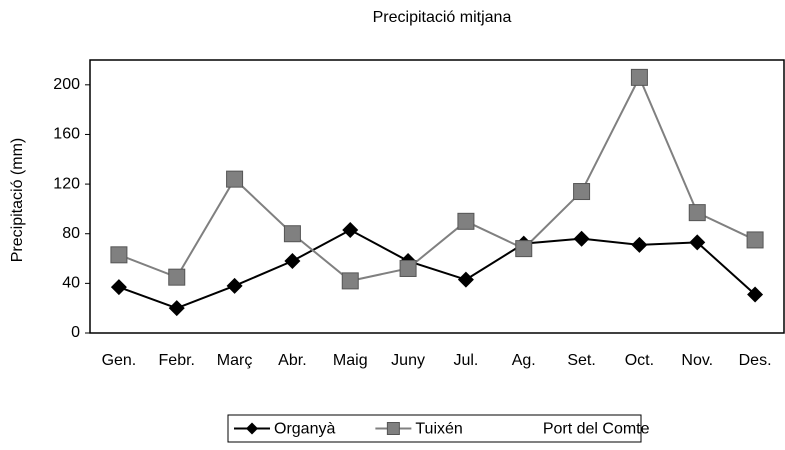 This screenshot has height=450, width=785. I want to click on y-tick-label: 120, so click(66, 183).